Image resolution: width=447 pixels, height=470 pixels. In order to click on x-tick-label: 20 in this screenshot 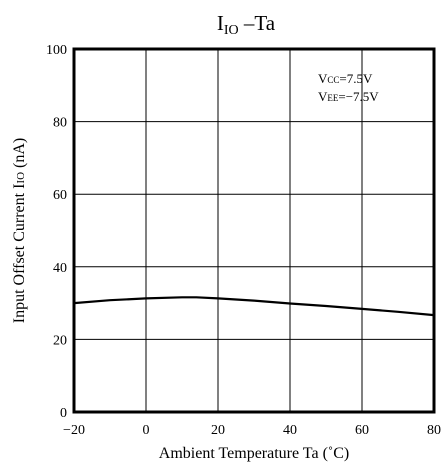, I will do `click(218, 430)`.